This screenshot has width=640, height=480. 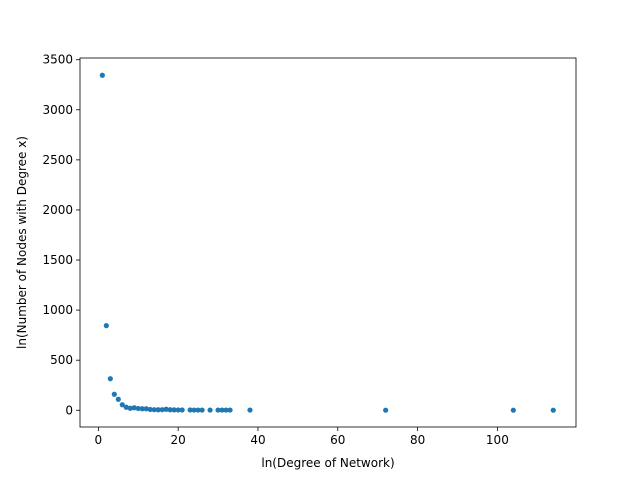 What do you see at coordinates (257, 440) in the screenshot?
I see `x-tick-label: 40` at bounding box center [257, 440].